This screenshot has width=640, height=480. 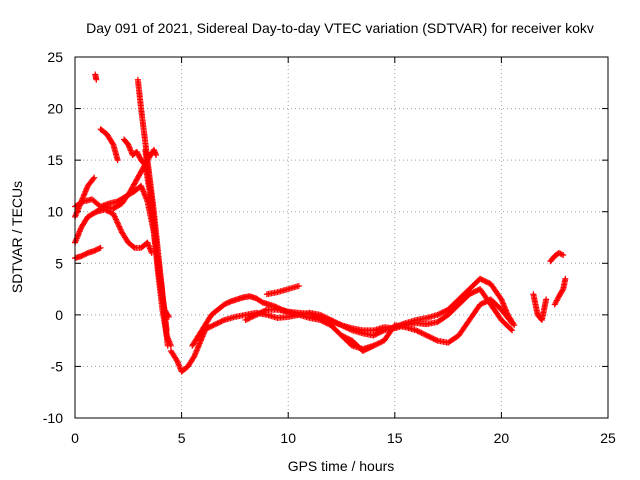 I want to click on x-tick-label: 20, so click(x=502, y=438).